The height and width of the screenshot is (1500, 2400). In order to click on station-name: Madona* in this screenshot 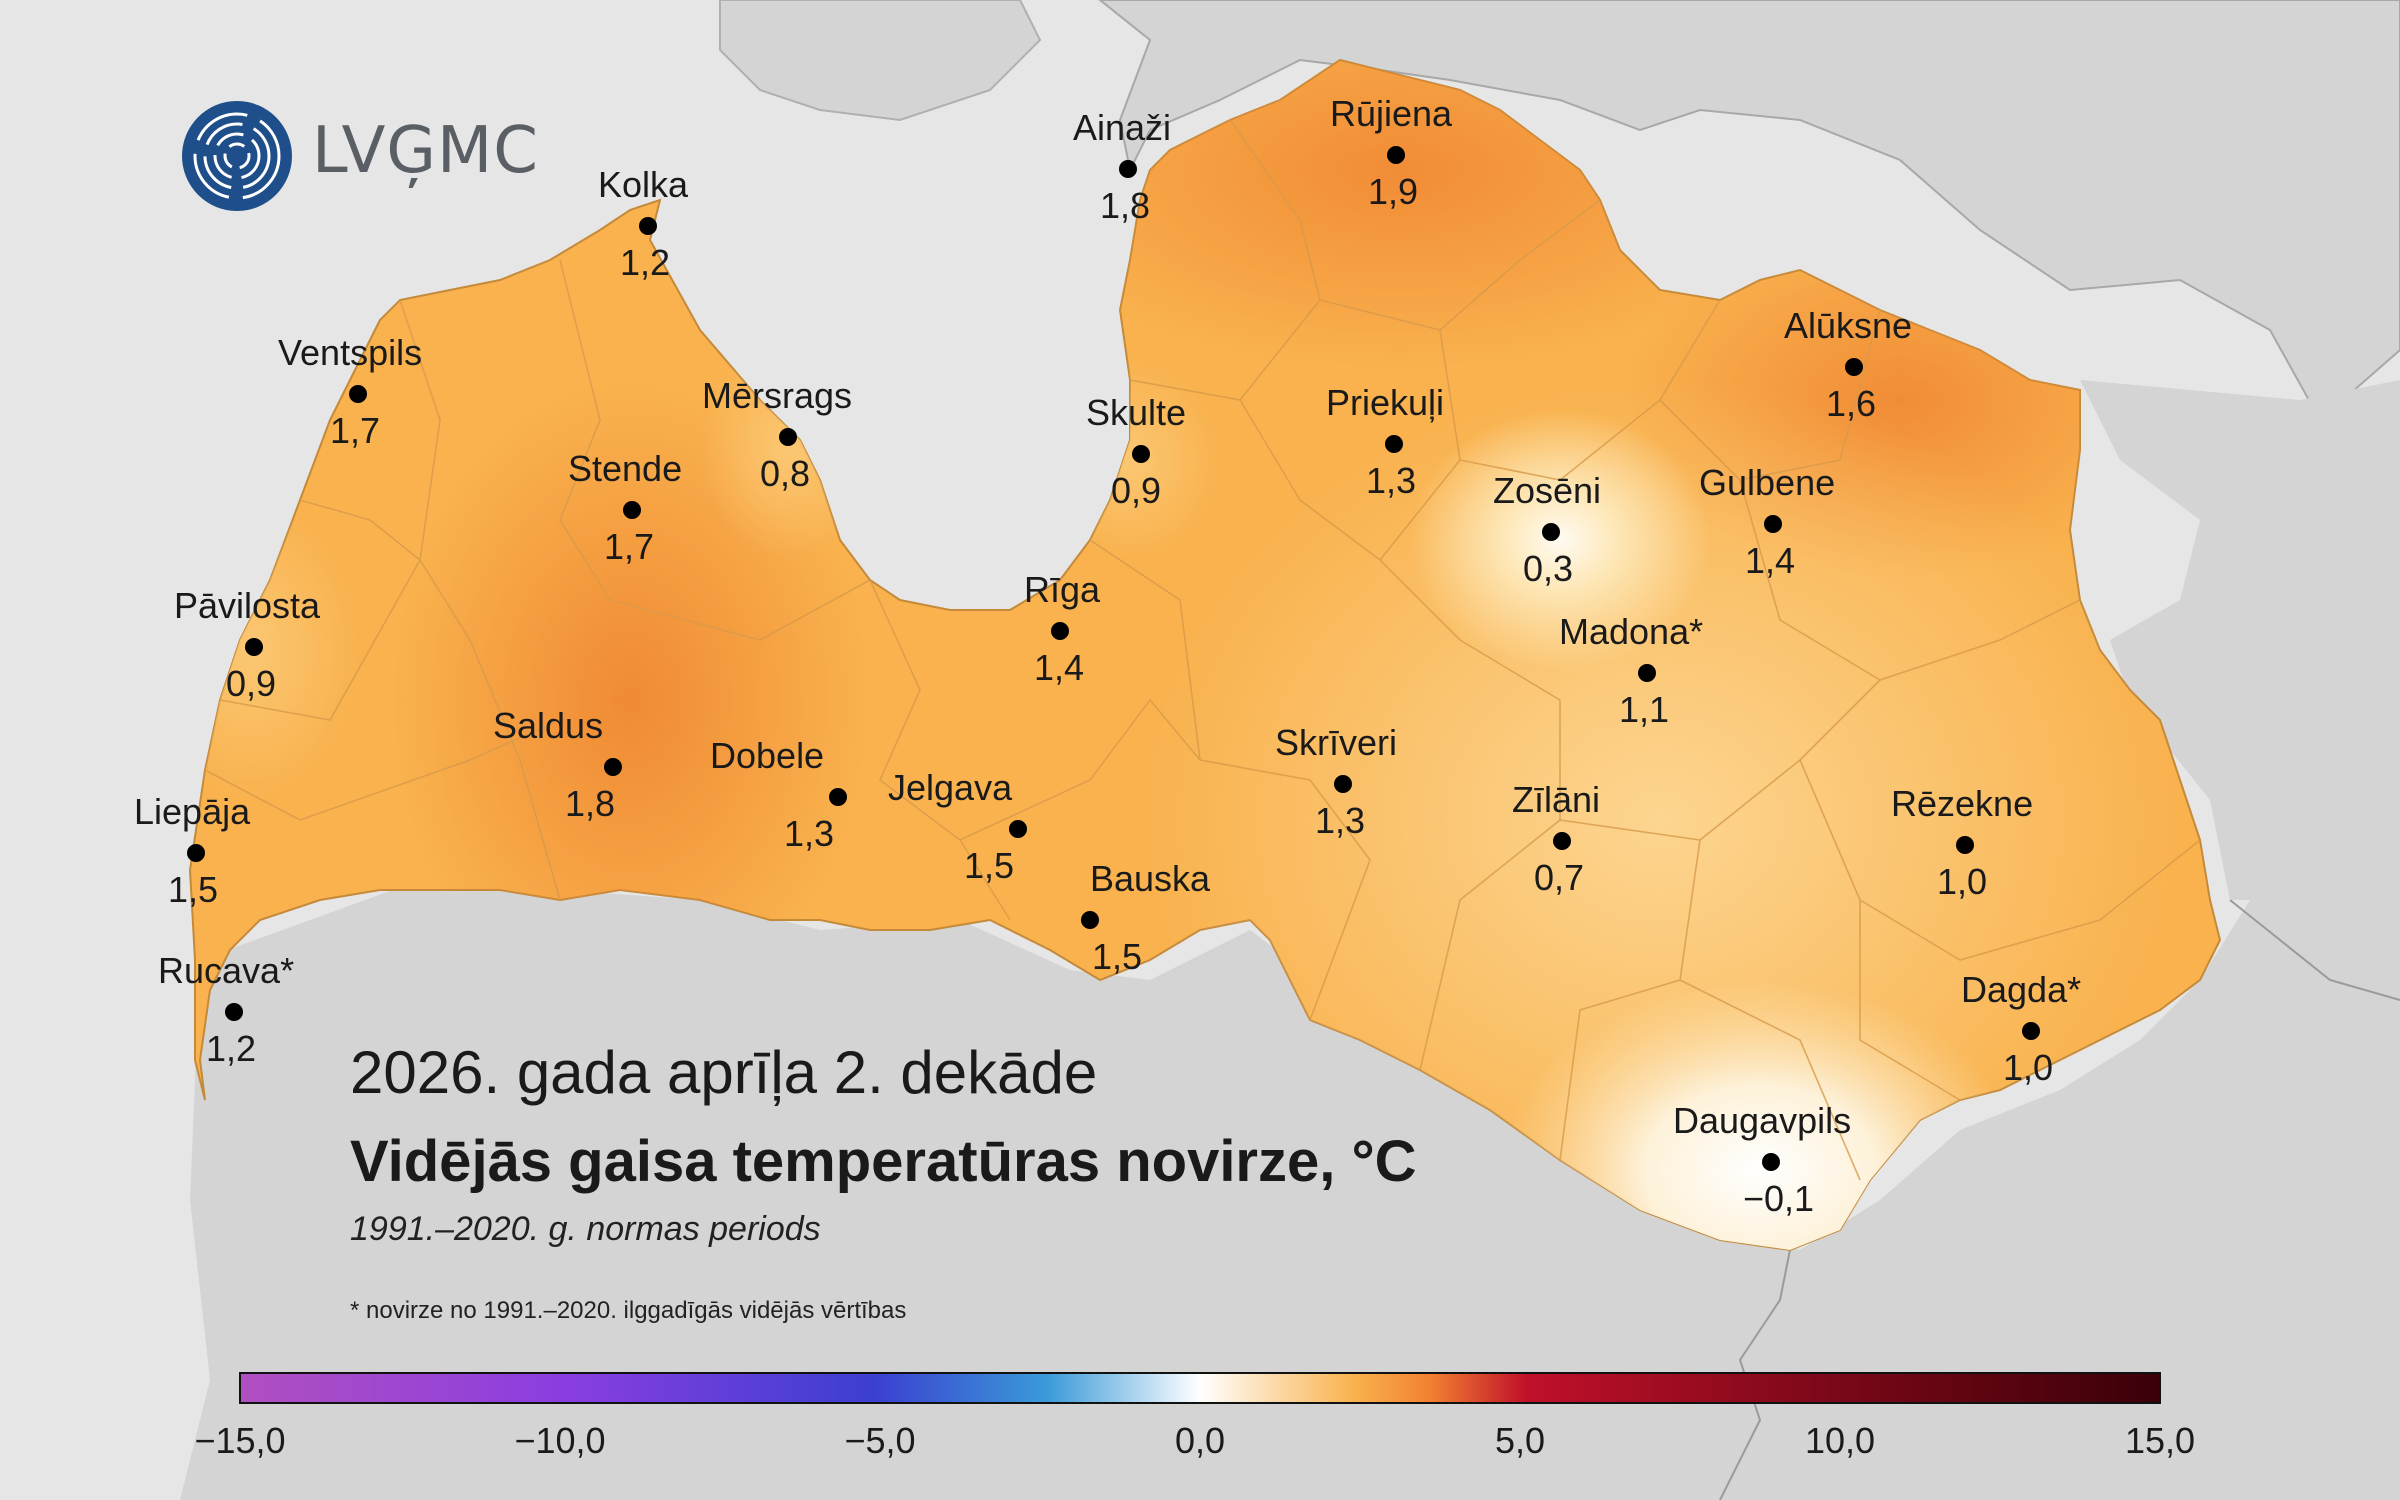, I will do `click(1631, 631)`.